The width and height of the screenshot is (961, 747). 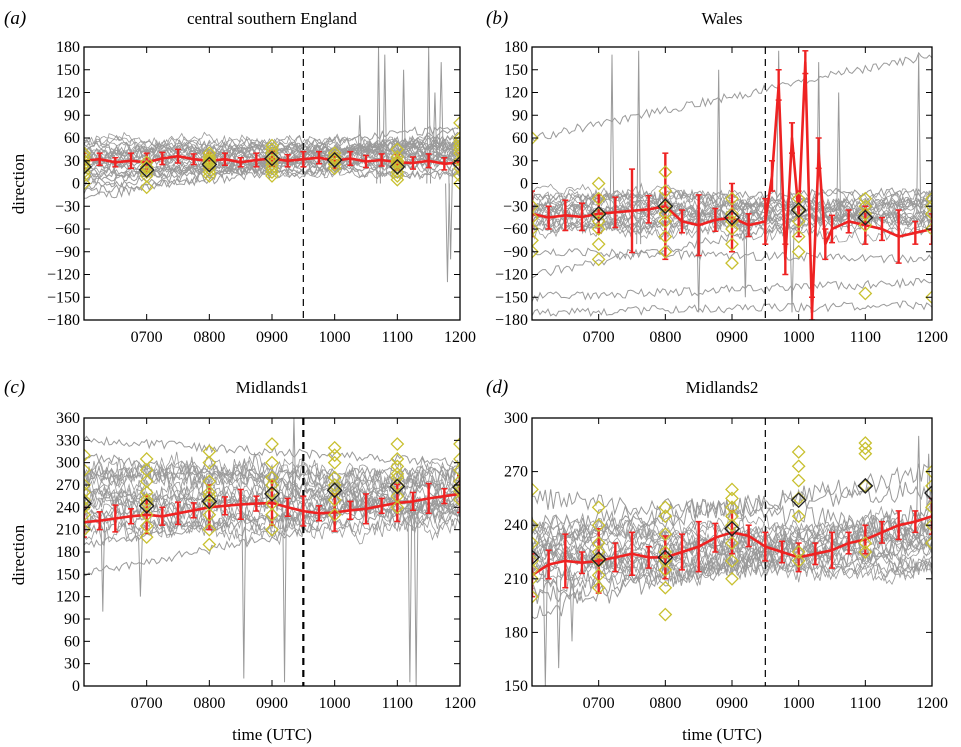 What do you see at coordinates (272, 337) in the screenshot?
I see `x-tick-label: 0900` at bounding box center [272, 337].